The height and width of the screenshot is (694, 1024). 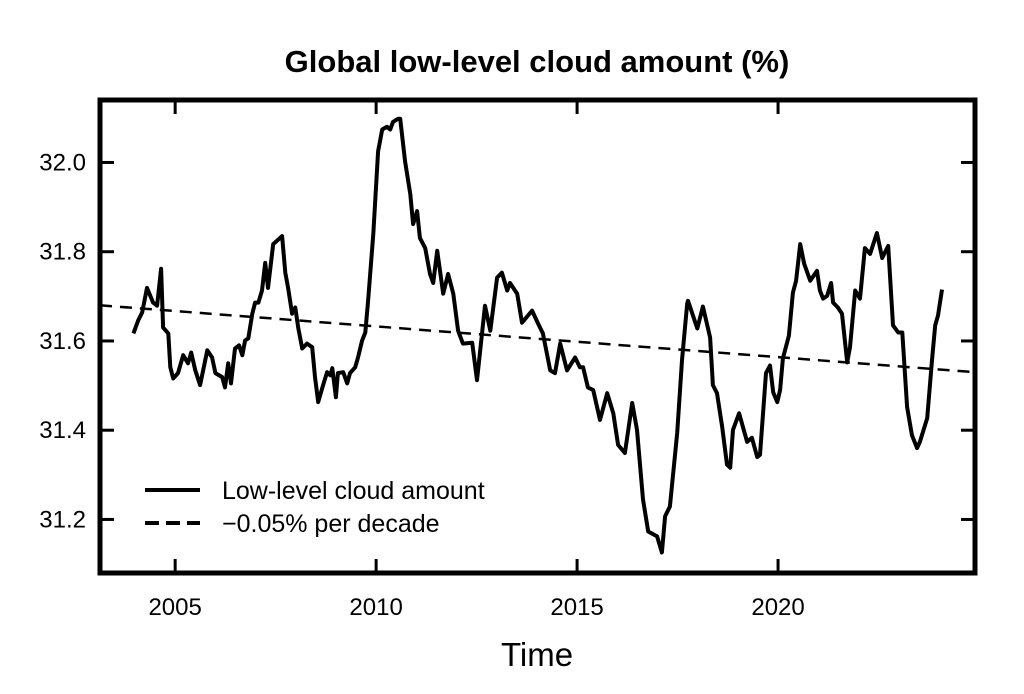 What do you see at coordinates (62, 519) in the screenshot?
I see `y-tick-label: 31.2` at bounding box center [62, 519].